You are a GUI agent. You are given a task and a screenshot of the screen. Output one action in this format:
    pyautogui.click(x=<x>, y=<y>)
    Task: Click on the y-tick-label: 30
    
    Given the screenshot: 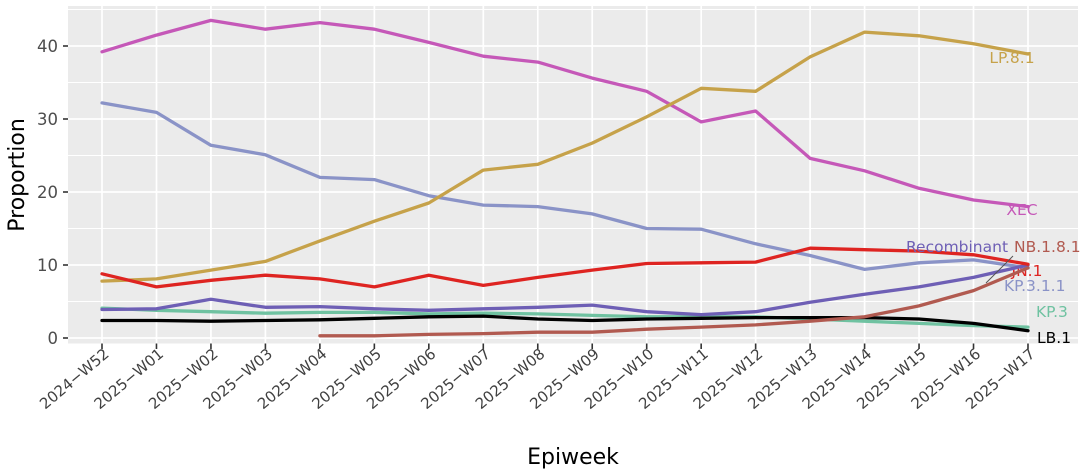 What is the action you would take?
    pyautogui.click(x=47, y=119)
    